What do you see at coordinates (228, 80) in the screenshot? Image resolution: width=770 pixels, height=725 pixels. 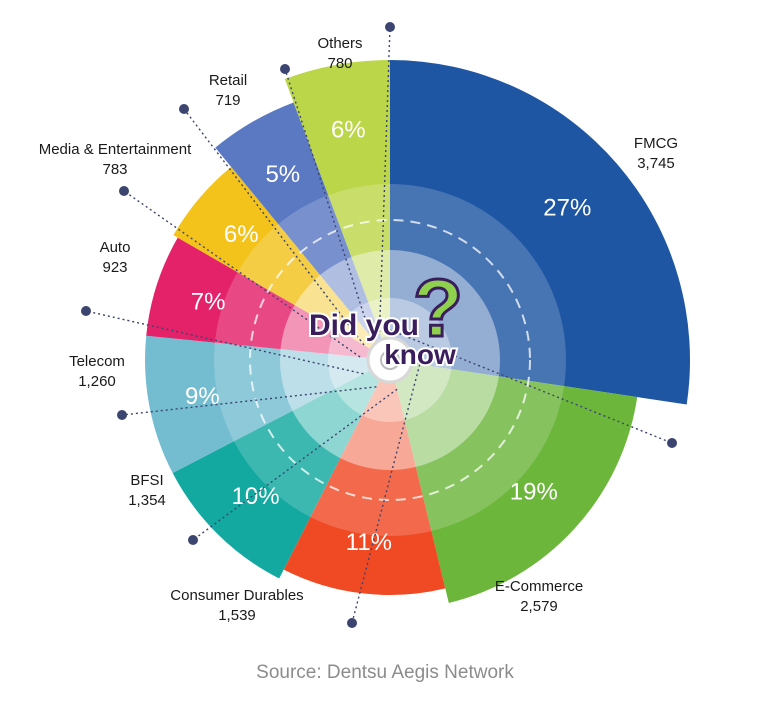 I see `category-name: Retail` at bounding box center [228, 80].